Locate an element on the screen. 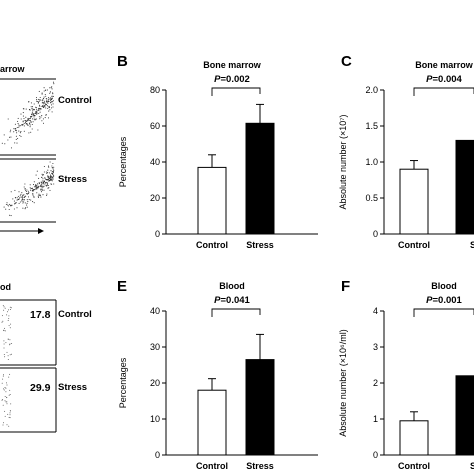  flow-percent-value: 17.8 is located at coordinates (40, 315).